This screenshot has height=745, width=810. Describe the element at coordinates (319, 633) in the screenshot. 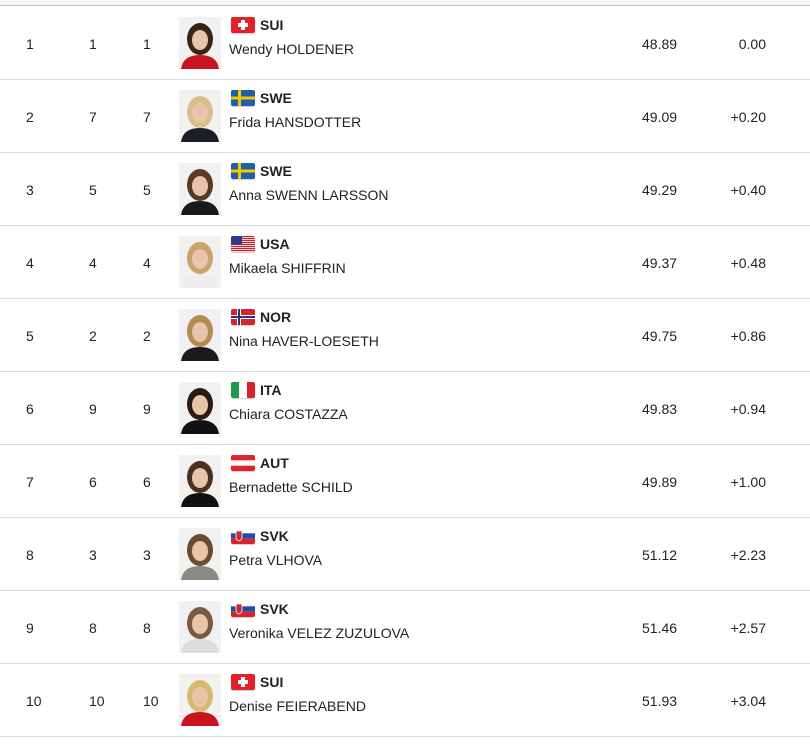

I see `athlete-name: Veronika VELEZ ZUZULOVA` at that location.